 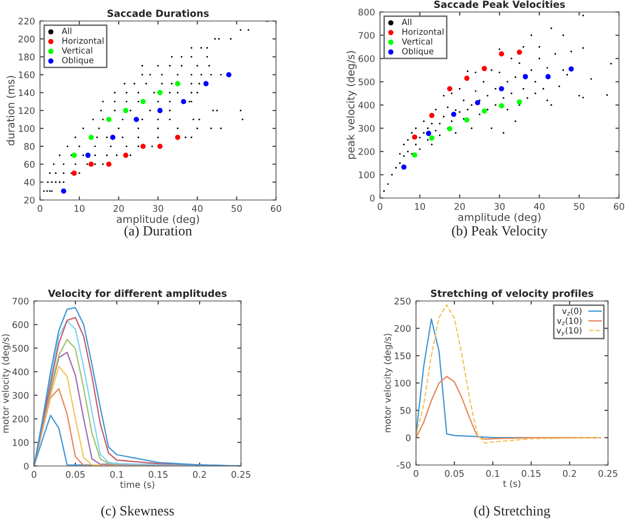 What do you see at coordinates (499, 4) in the screenshot?
I see `chart-title: Saccade Peak Velocities` at bounding box center [499, 4].